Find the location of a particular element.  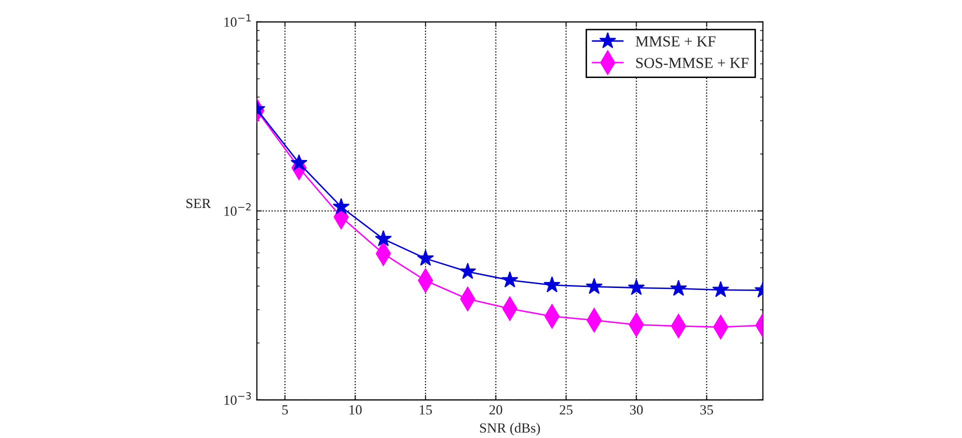

x-tick-label: 25 is located at coordinates (566, 410).